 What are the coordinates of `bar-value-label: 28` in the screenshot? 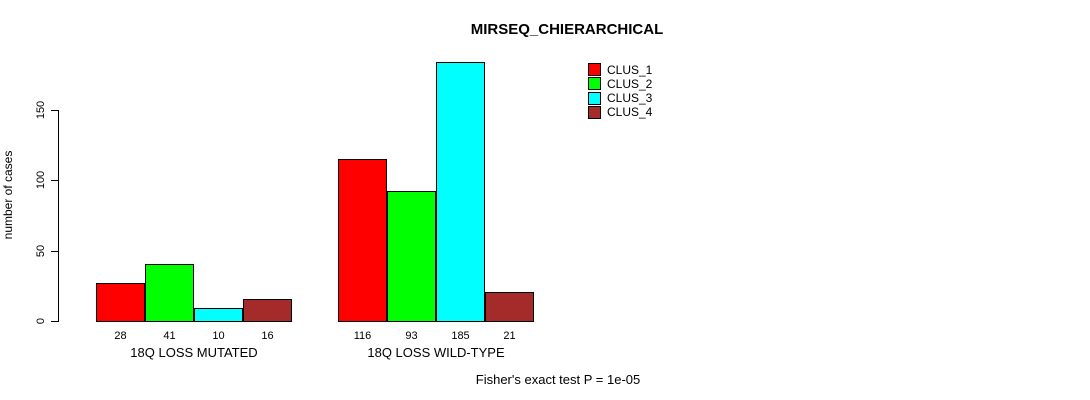 It's located at (120, 336).